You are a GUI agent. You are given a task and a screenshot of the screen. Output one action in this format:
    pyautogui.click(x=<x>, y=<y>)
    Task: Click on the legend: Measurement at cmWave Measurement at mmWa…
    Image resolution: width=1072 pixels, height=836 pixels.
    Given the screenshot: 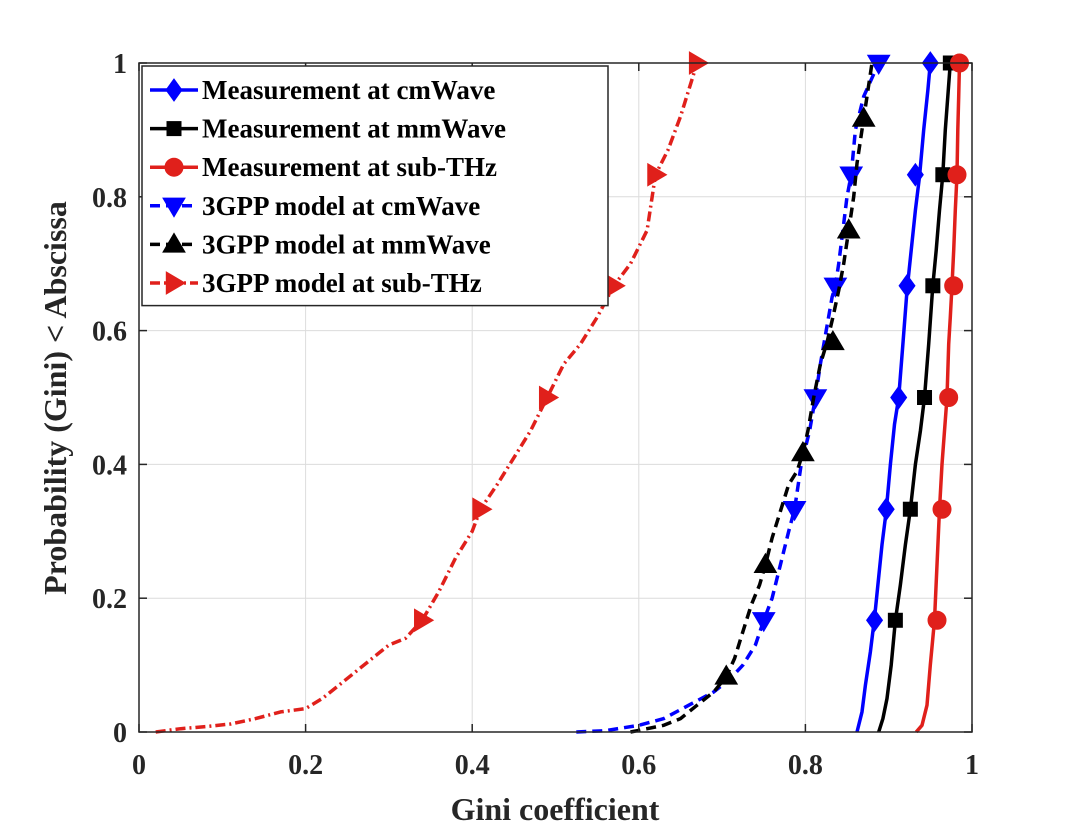 What is the action you would take?
    pyautogui.click(x=375, y=186)
    